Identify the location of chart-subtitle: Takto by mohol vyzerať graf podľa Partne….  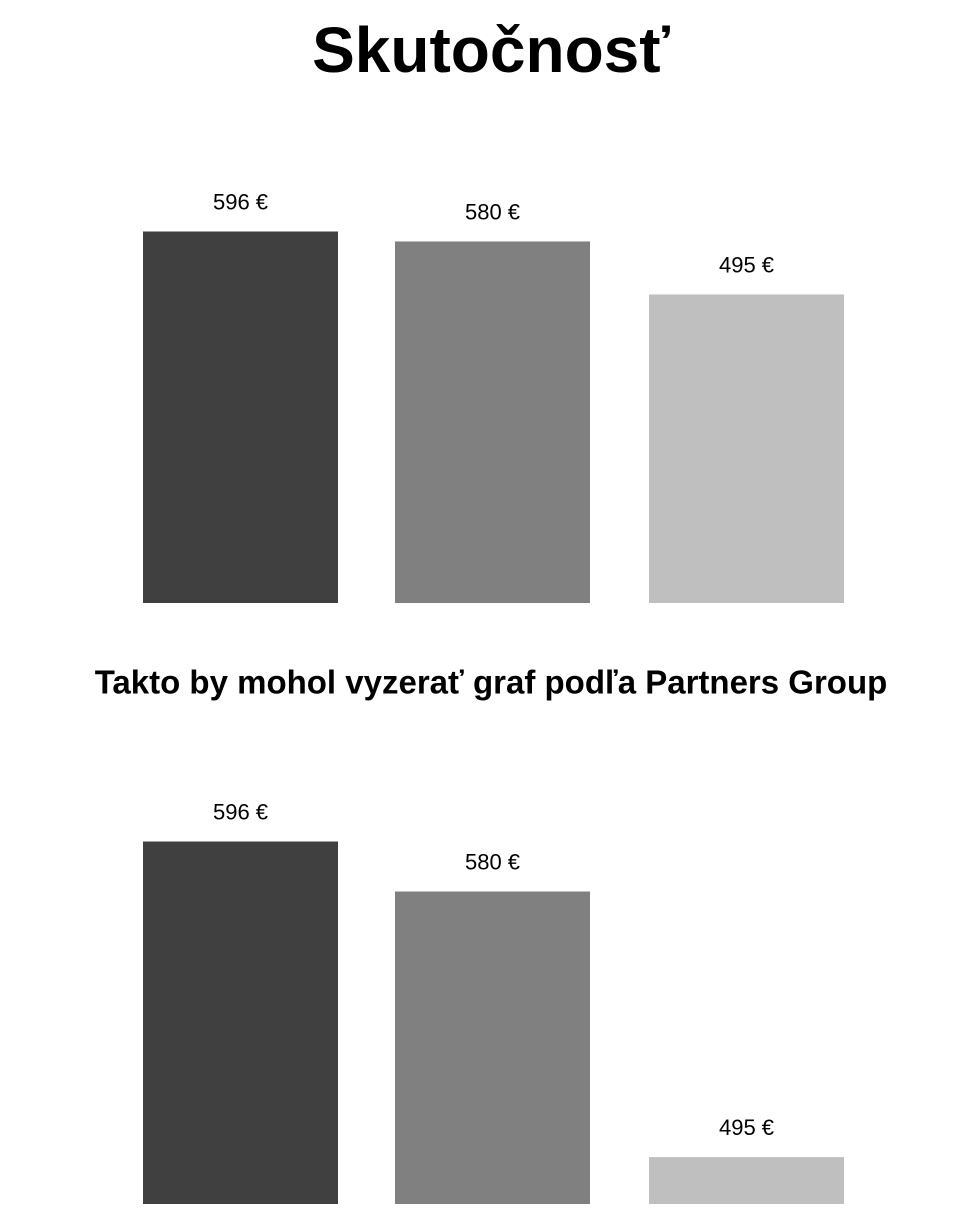
(491, 682).